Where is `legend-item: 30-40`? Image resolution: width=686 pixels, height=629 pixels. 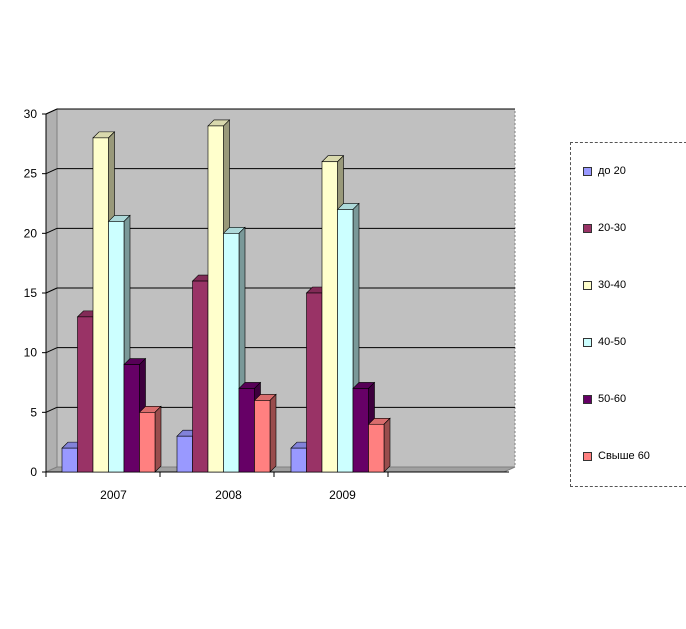
legend-item: 30-40 is located at coordinates (604, 285).